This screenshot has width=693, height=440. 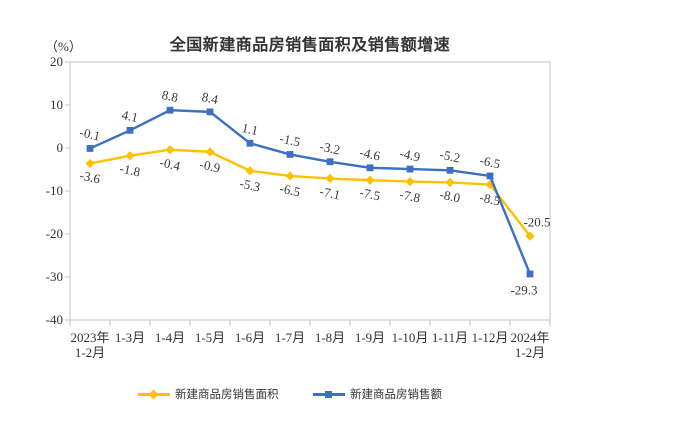 I want to click on y-axis-tick-label: -20, so click(x=54, y=233).